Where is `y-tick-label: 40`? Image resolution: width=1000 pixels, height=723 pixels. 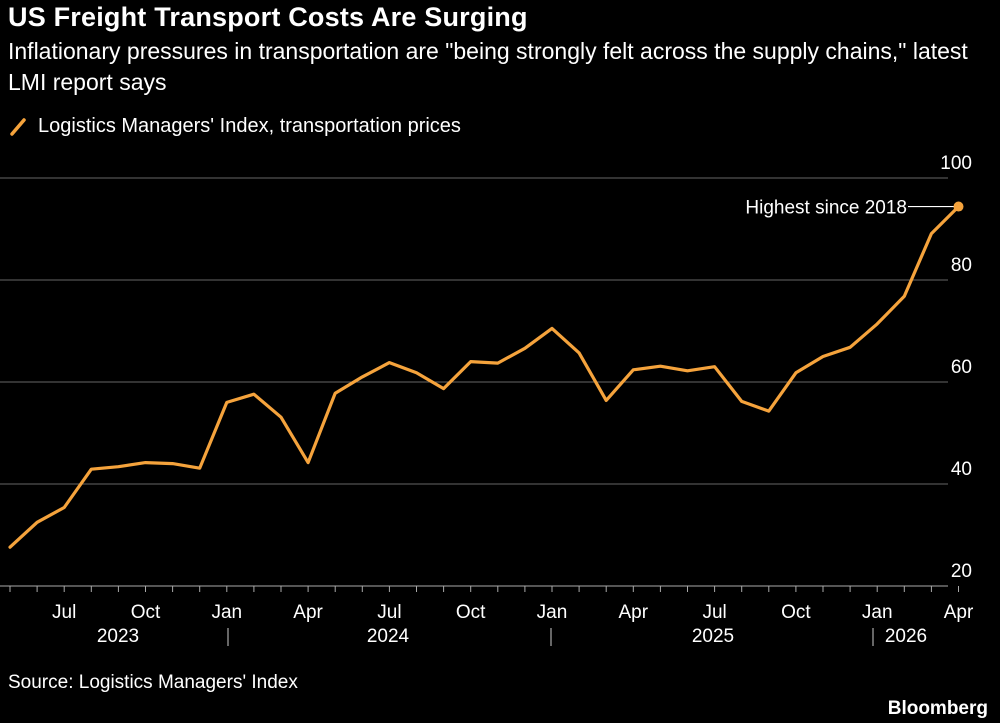
y-tick-label: 40 is located at coordinates (961, 469).